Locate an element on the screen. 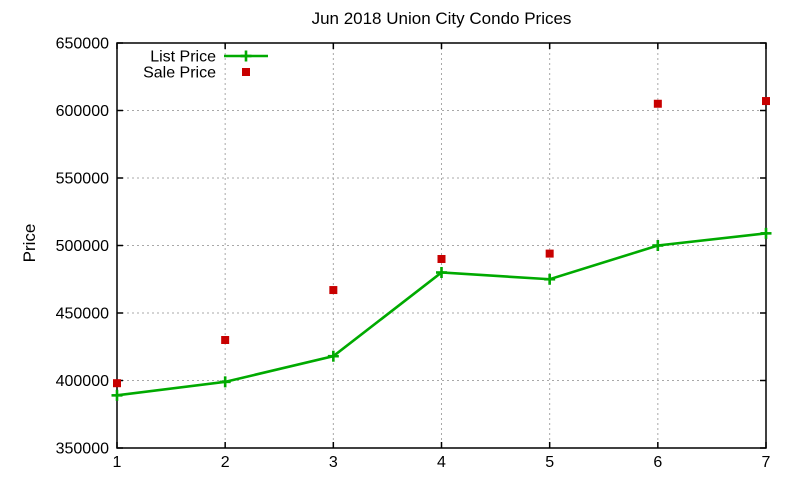 The height and width of the screenshot is (480, 800). chart-title: Jun 2018 Union City Condo Prices is located at coordinates (441, 18).